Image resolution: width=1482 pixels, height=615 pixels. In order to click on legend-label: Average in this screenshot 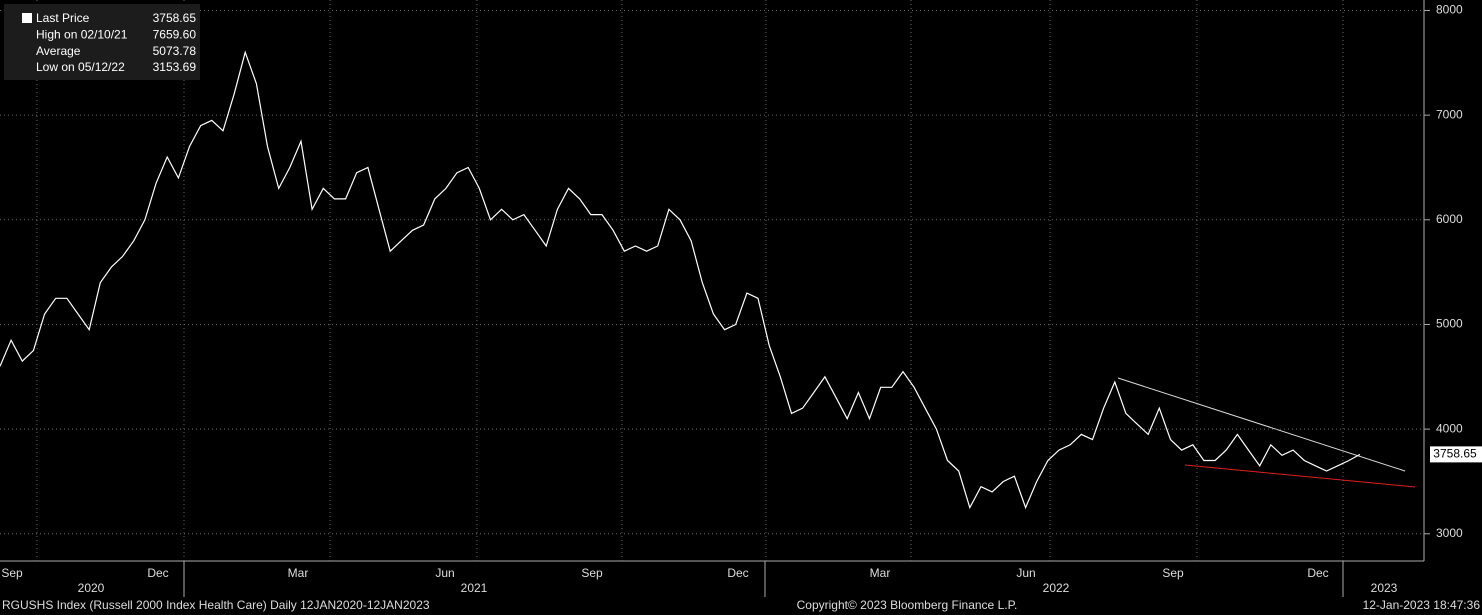, I will do `click(58, 51)`.